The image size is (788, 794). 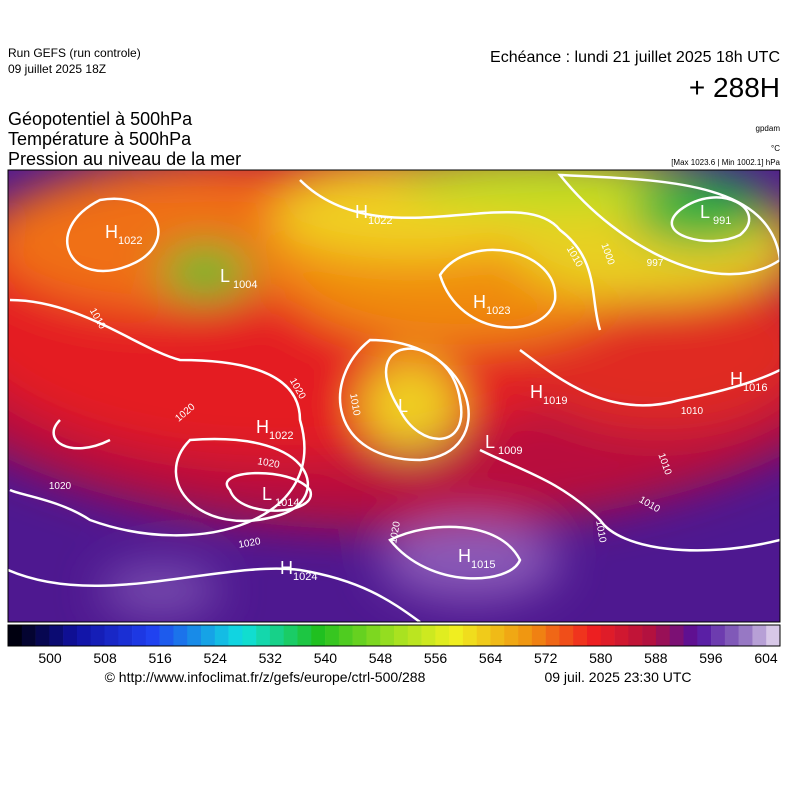 I want to click on center-pressure: 1004, so click(x=245, y=285).